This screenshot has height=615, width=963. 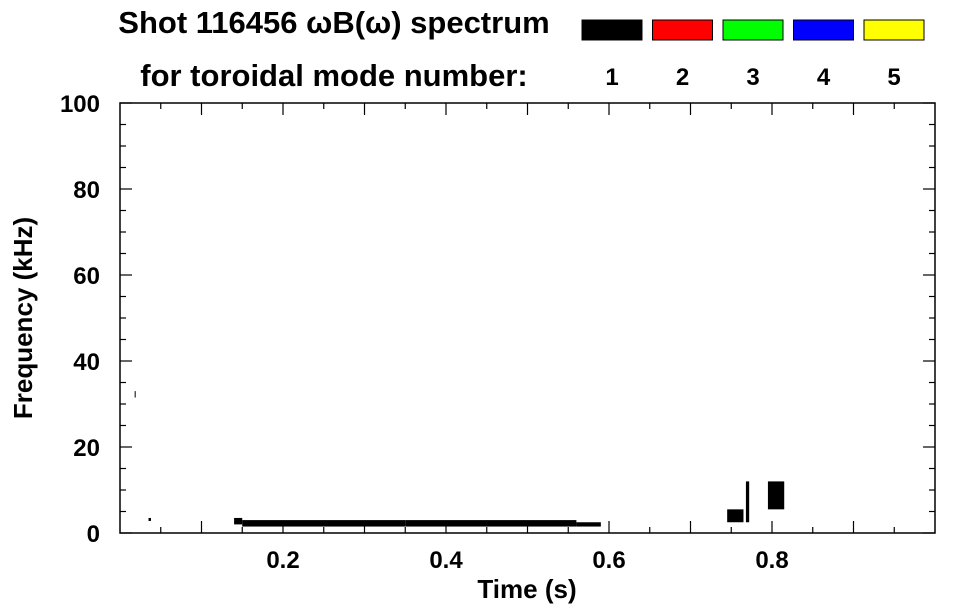 What do you see at coordinates (526, 589) in the screenshot?
I see `x-axis-label: Time (s)` at bounding box center [526, 589].